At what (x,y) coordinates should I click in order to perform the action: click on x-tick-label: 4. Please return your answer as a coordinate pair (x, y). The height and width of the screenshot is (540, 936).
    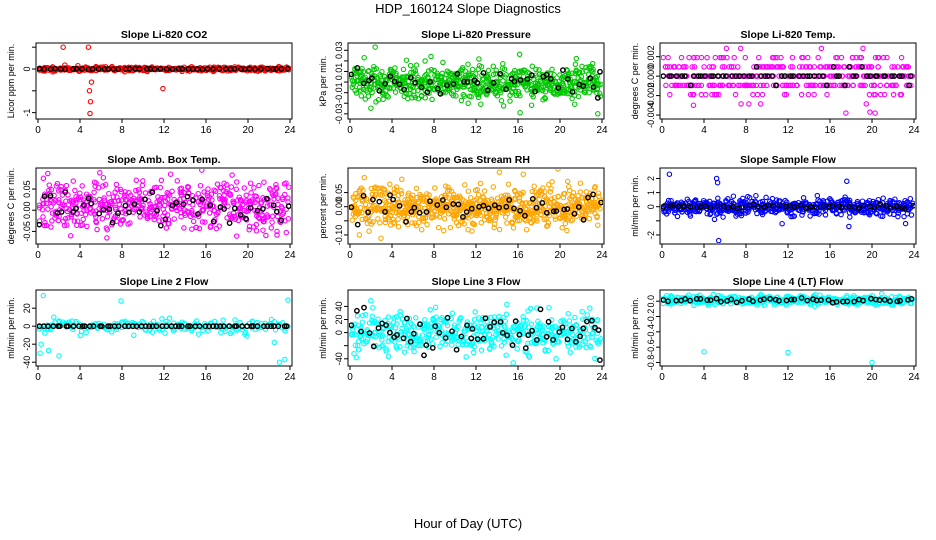
    Looking at the image, I should click on (80, 130).